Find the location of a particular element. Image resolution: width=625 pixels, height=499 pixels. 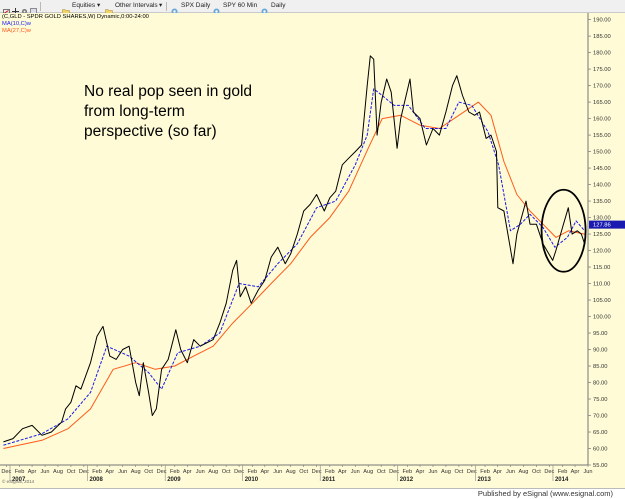

y-tick-label: 150.00 is located at coordinates (602, 153).